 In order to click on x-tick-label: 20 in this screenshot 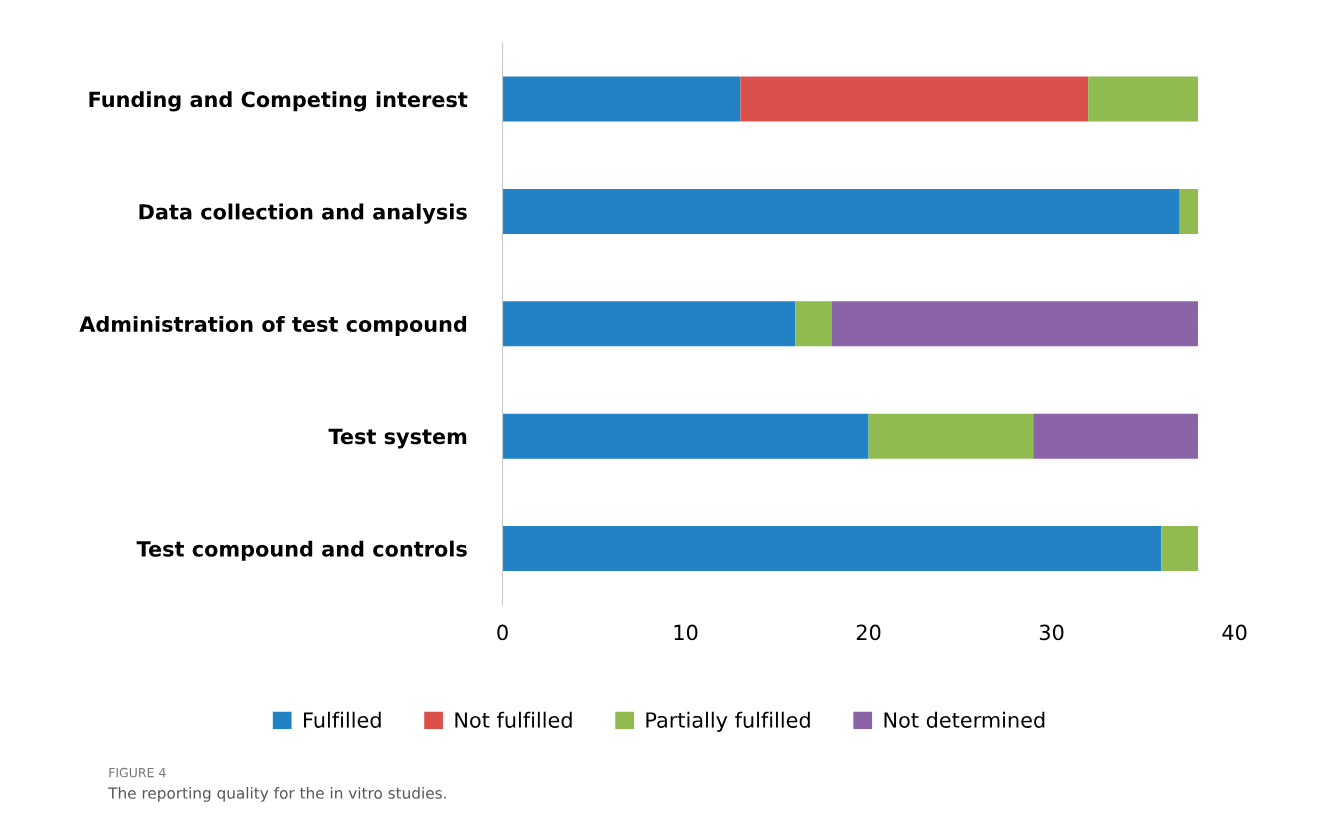, I will do `click(868, 632)`.